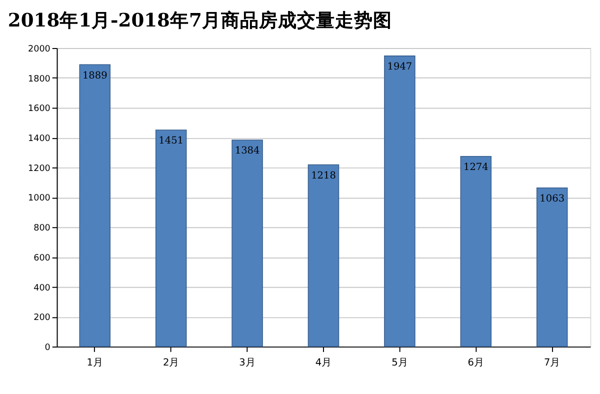 This screenshot has width=600, height=394. Describe the element at coordinates (42, 318) in the screenshot. I see `y-tick-label: 200` at that location.